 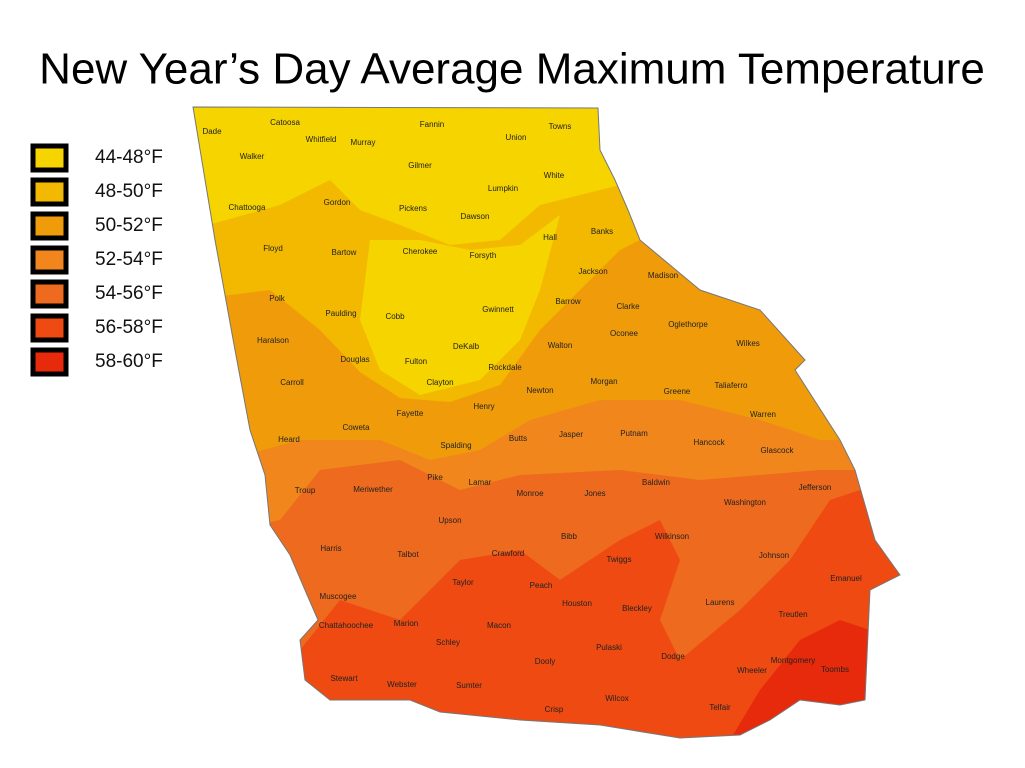 What do you see at coordinates (354, 359) in the screenshot?
I see `county-label: Douglas` at bounding box center [354, 359].